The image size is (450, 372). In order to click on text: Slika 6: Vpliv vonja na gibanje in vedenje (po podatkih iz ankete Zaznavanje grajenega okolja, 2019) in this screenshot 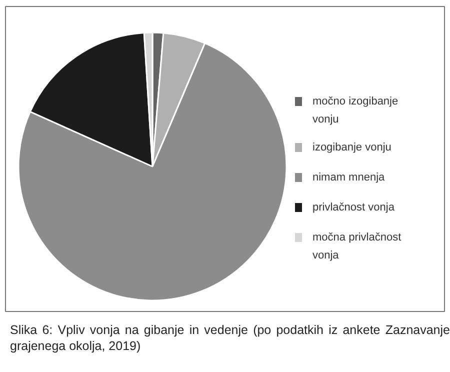, I will do `click(230, 338)`.